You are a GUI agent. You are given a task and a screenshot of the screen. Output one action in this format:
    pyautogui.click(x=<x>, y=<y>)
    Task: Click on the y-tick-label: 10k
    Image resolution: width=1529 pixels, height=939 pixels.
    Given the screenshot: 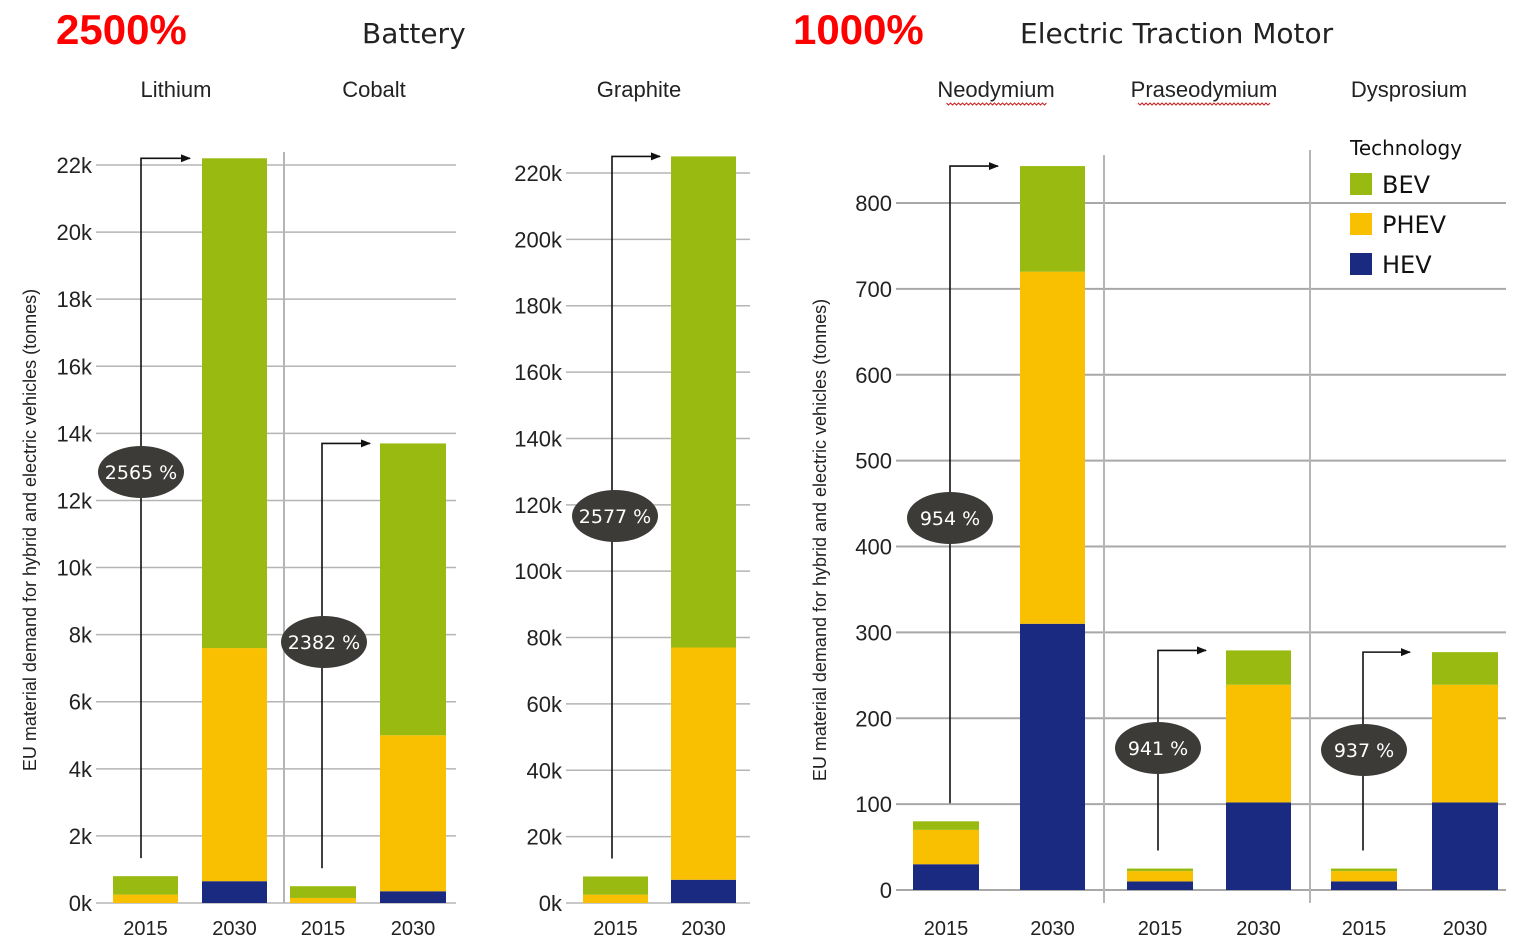 What is the action you would take?
    pyautogui.click(x=75, y=568)
    